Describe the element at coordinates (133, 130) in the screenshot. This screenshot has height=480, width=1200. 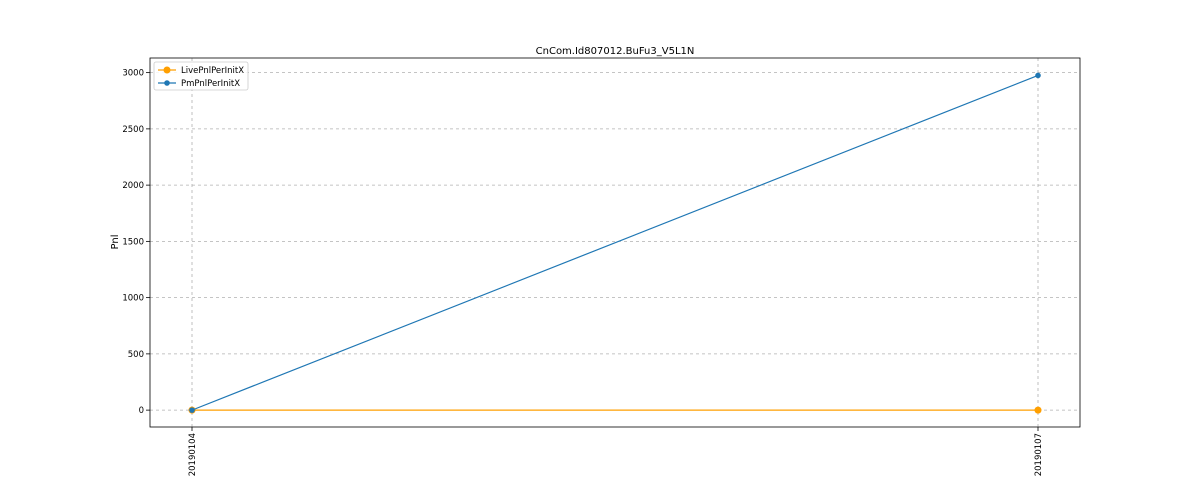
I see `y-tick-label: 2500` at that location.